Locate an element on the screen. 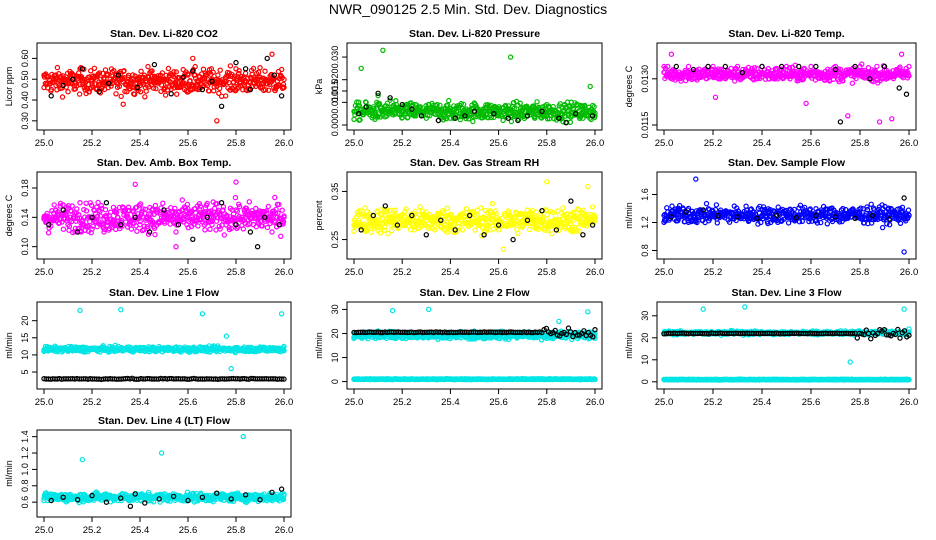 Image resolution: width=936 pixels, height=540 pixels. x-tick-label: 25.6 is located at coordinates (498, 272).